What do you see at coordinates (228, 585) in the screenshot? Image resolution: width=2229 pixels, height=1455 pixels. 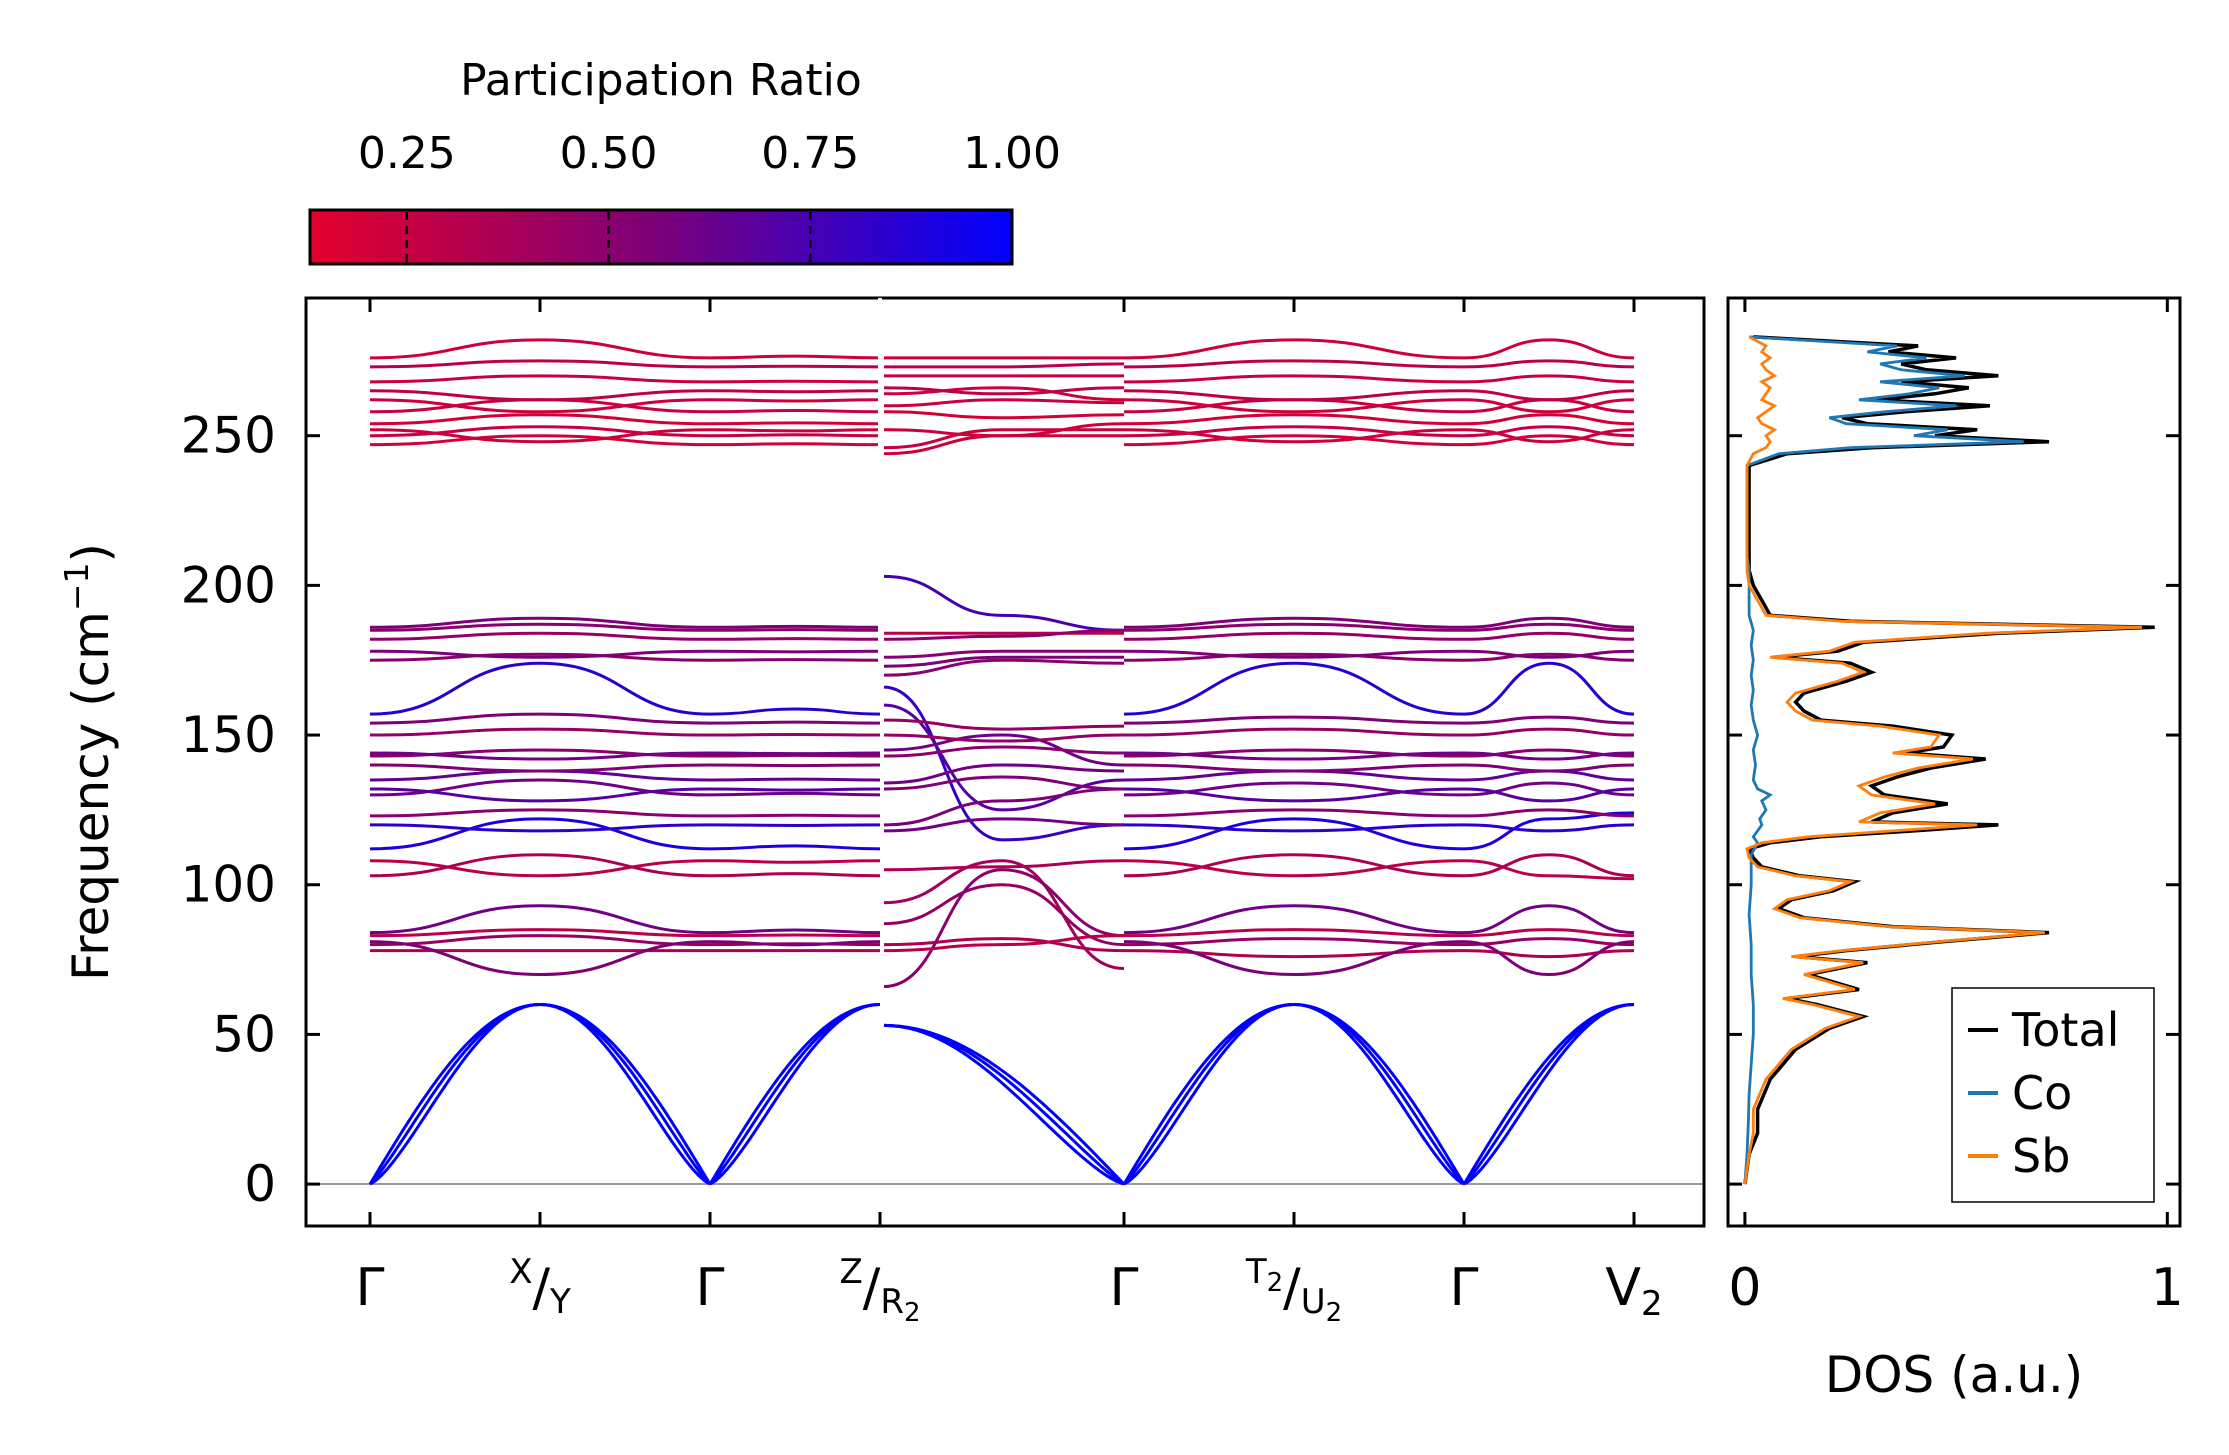 I see `band-y-tick-label: 200` at bounding box center [228, 585].